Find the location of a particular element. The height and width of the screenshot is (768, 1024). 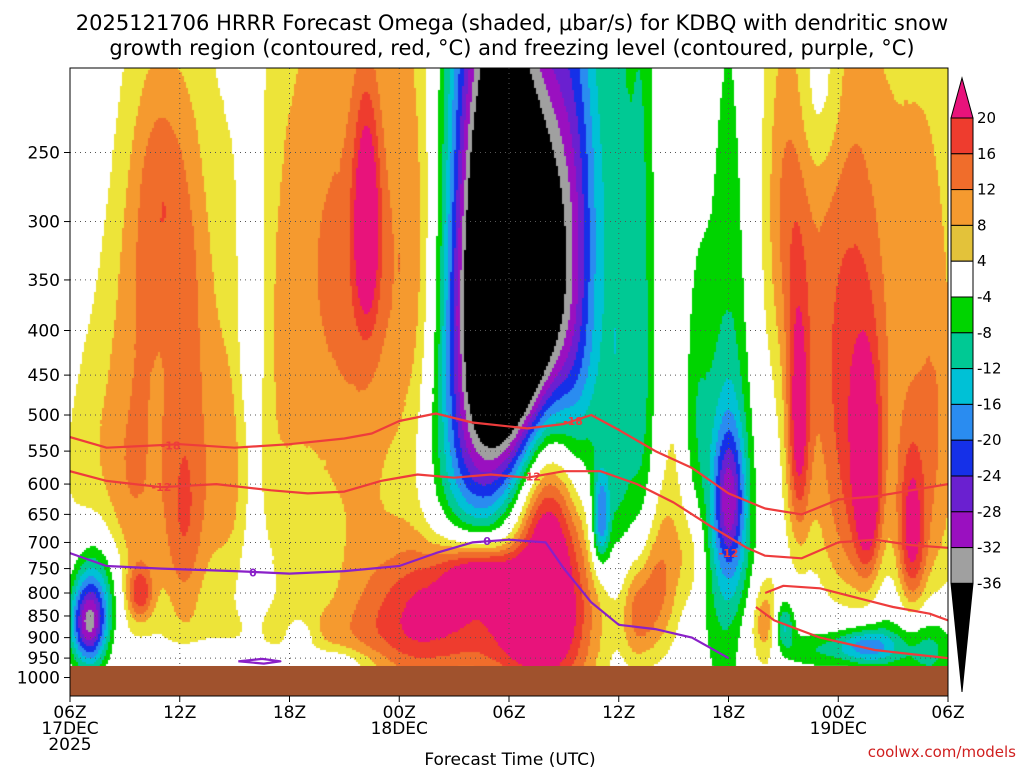

contour-labels: -18 -18 -12 -12 -12 0 0 is located at coordinates (445, 497).